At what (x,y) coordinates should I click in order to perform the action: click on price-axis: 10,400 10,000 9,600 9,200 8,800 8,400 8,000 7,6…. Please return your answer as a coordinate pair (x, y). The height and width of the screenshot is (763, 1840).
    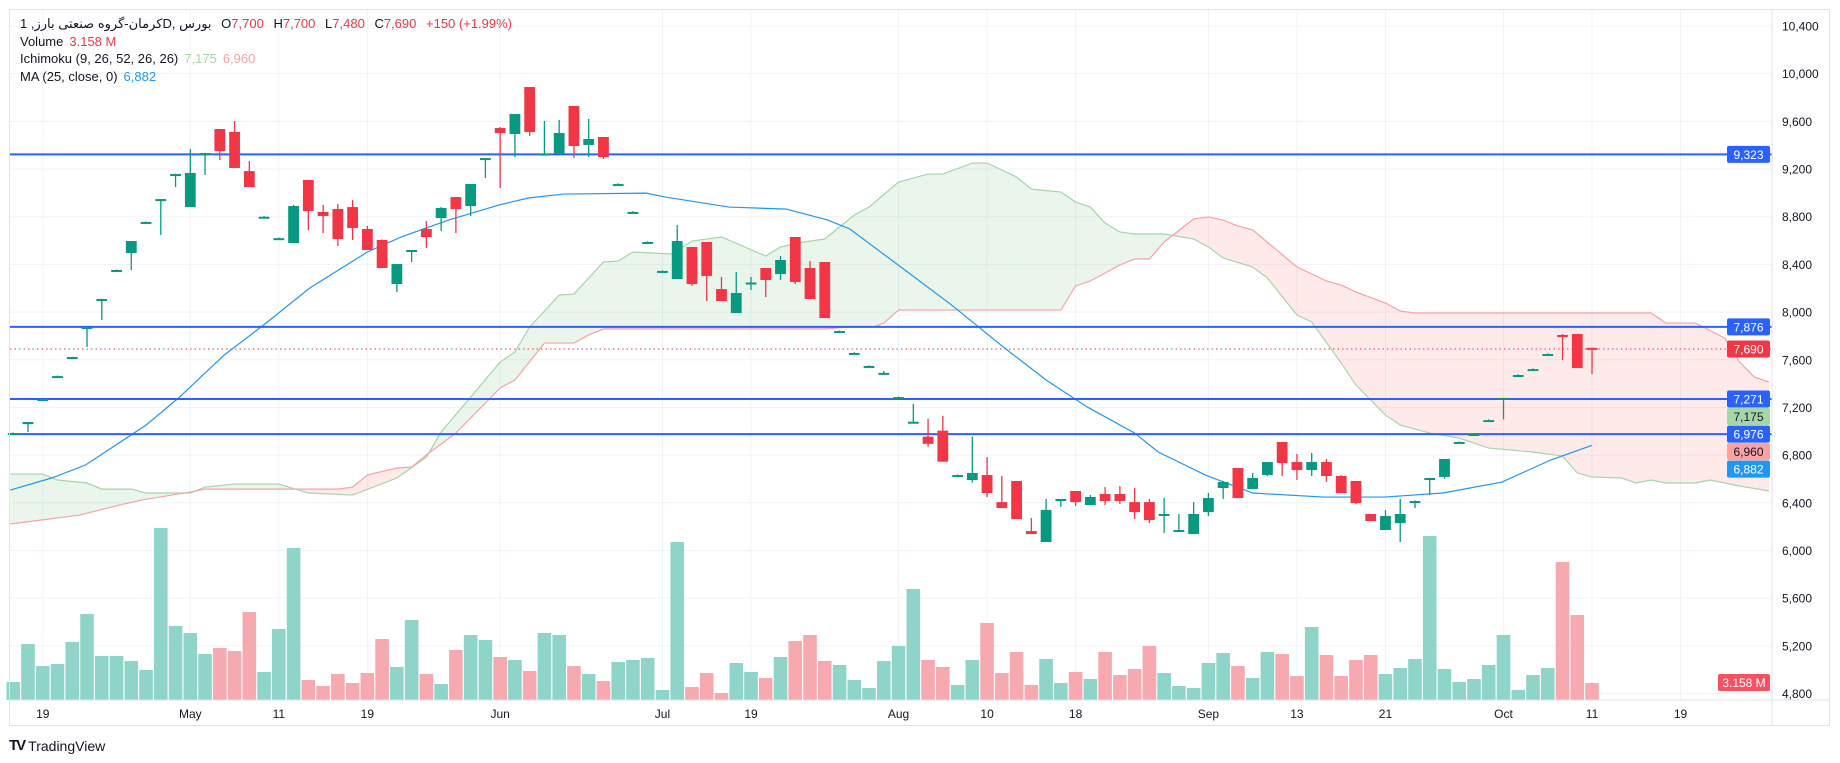
    Looking at the image, I should click on (1768, 361).